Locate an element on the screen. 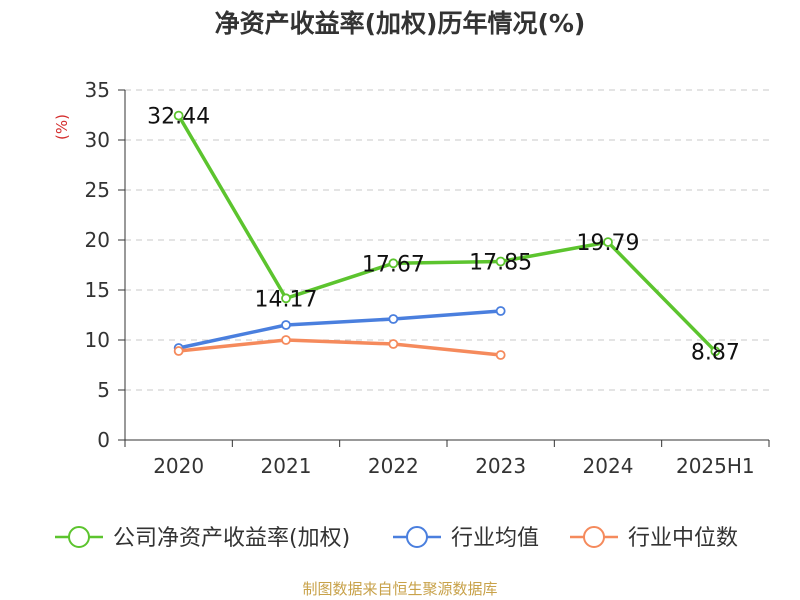  data-label: 17.85 is located at coordinates (500, 263).